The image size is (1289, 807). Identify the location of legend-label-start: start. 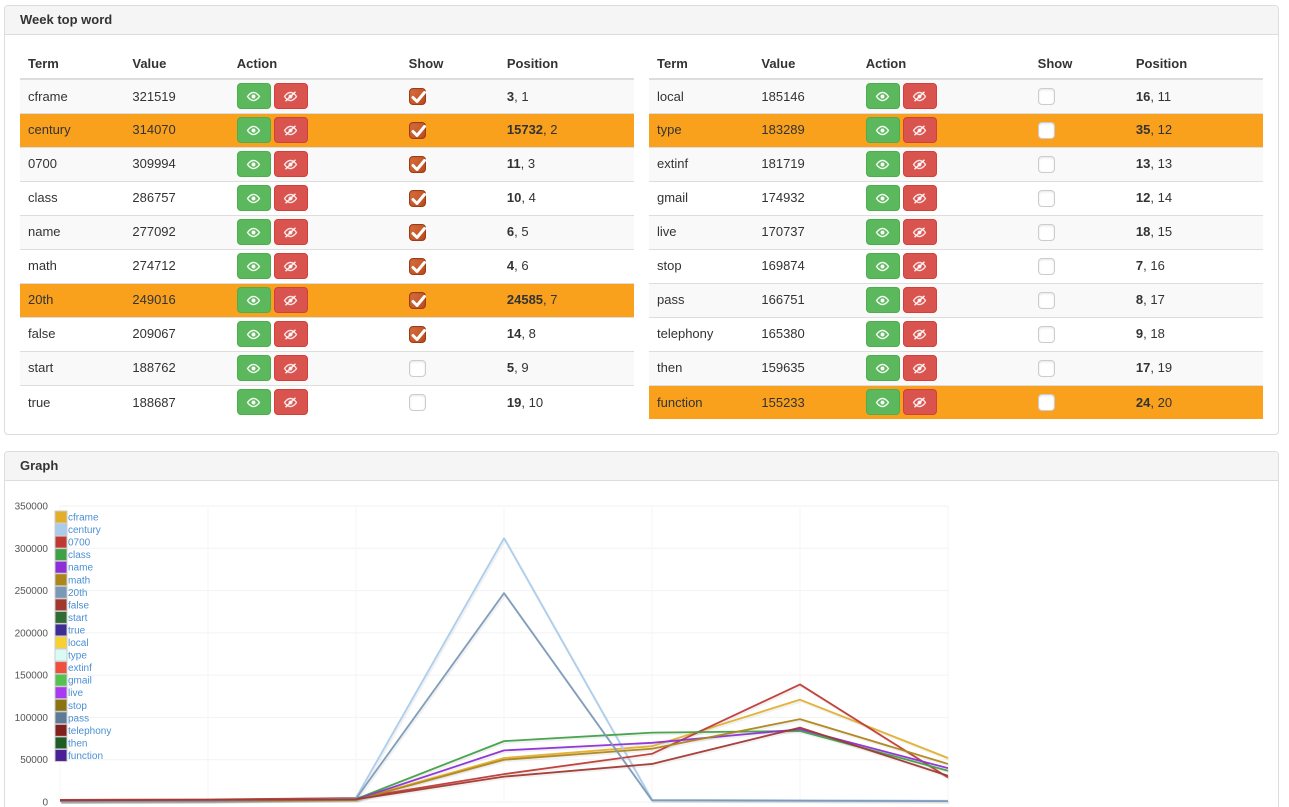
(78, 618).